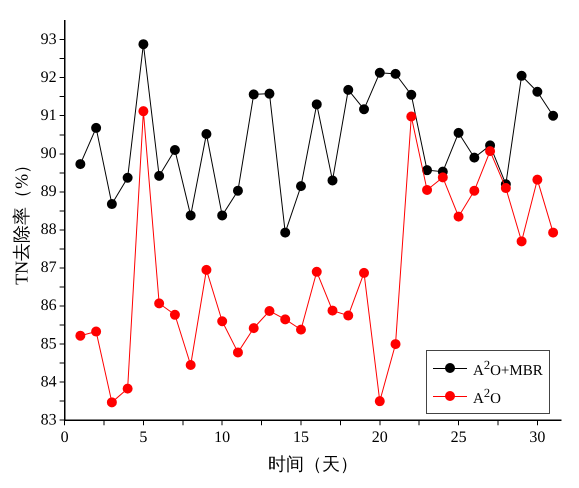  What do you see at coordinates (22, 220) in the screenshot?
I see `y-axis-title: TN去除率（%）` at bounding box center [22, 220].